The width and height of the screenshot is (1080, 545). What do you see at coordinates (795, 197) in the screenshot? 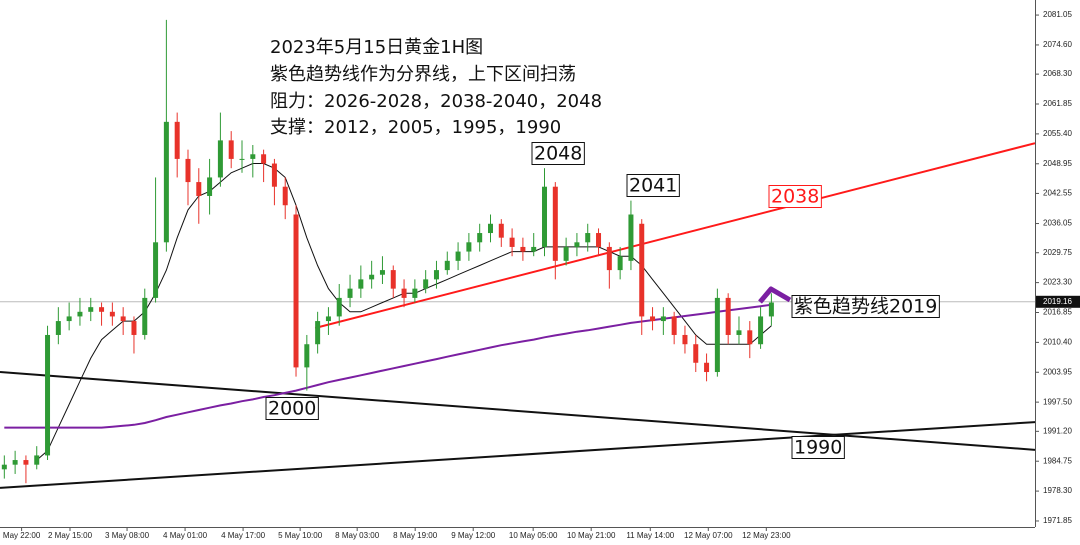
I see `annotation-label: 2038` at bounding box center [795, 197].